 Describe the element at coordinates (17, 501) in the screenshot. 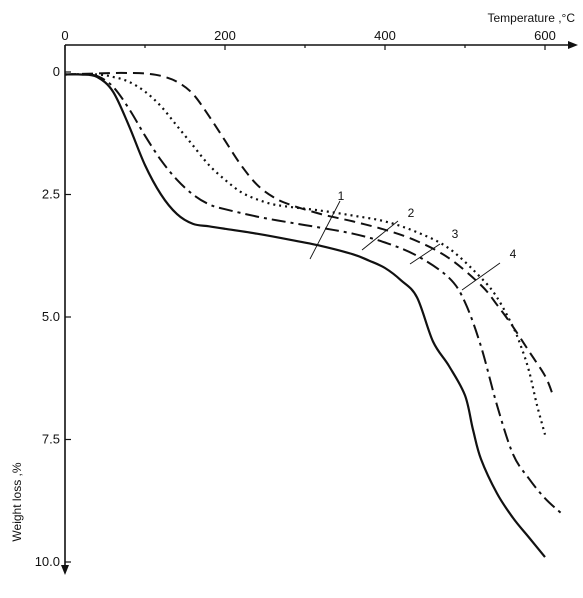

I see `y-axis-title: Weight loss ,%` at that location.